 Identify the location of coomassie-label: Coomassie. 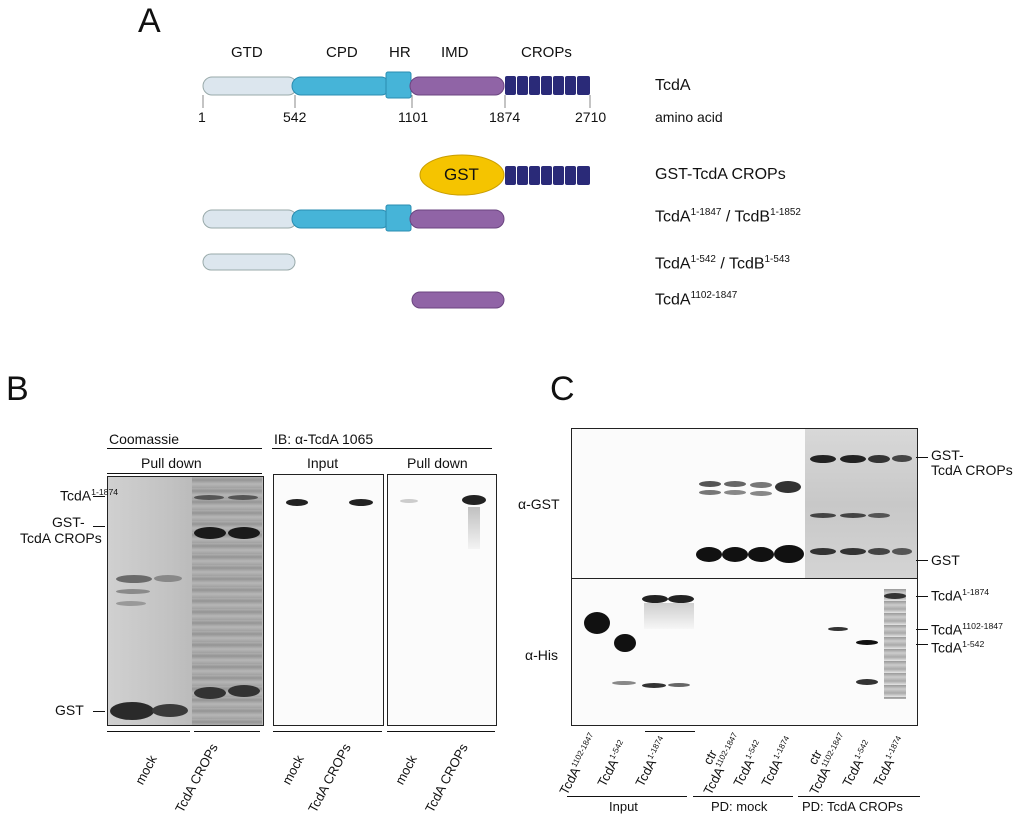
(144, 439).